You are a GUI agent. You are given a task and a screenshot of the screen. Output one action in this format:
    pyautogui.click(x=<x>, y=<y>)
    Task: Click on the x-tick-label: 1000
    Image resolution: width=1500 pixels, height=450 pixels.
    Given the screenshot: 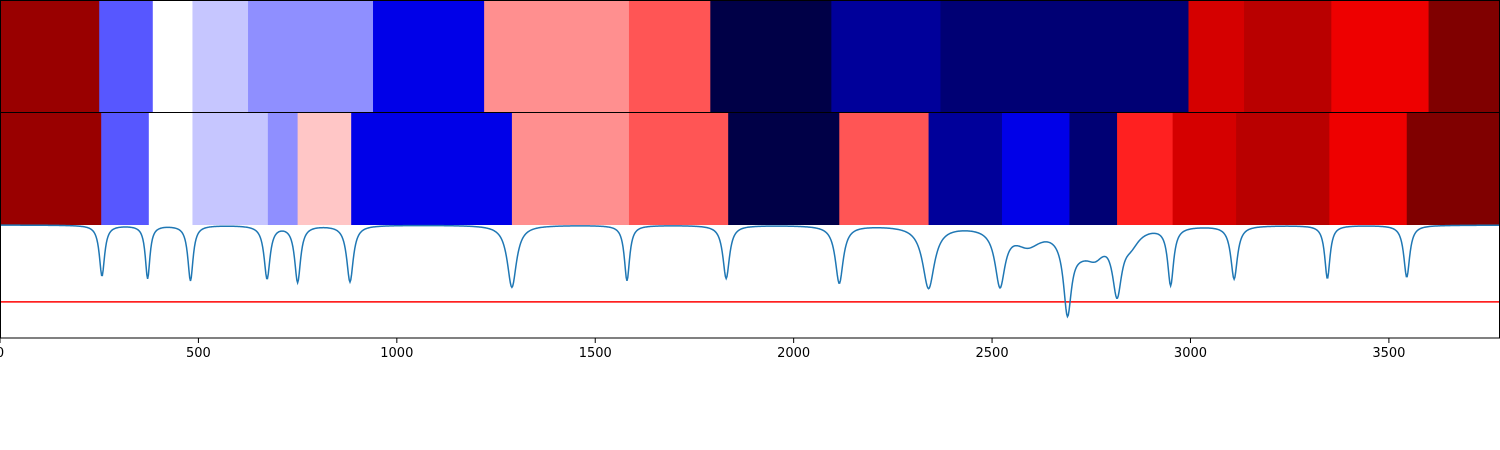 What is the action you would take?
    pyautogui.click(x=396, y=353)
    